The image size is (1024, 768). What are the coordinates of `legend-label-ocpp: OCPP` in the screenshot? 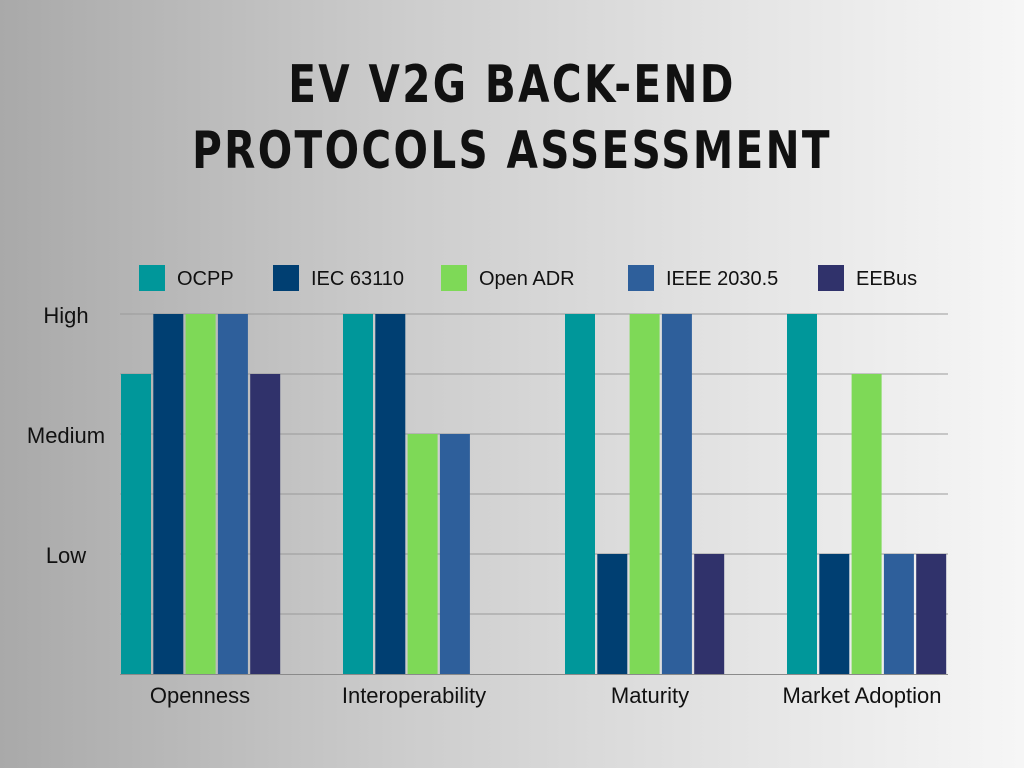 It's located at (205, 279).